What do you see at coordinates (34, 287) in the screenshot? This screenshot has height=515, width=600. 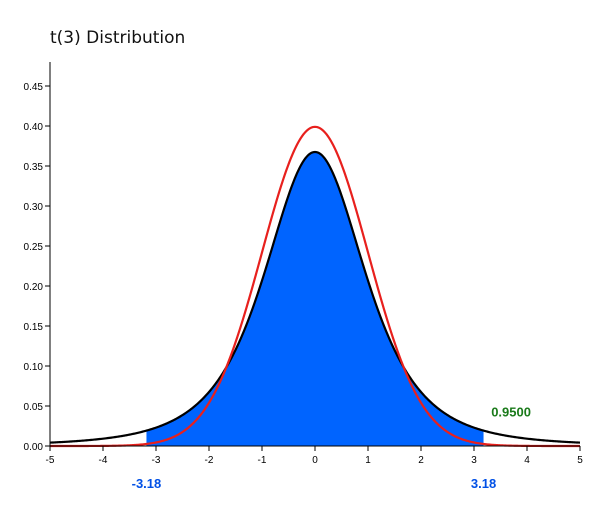 I see `y-tick-label: 0.20` at bounding box center [34, 287].